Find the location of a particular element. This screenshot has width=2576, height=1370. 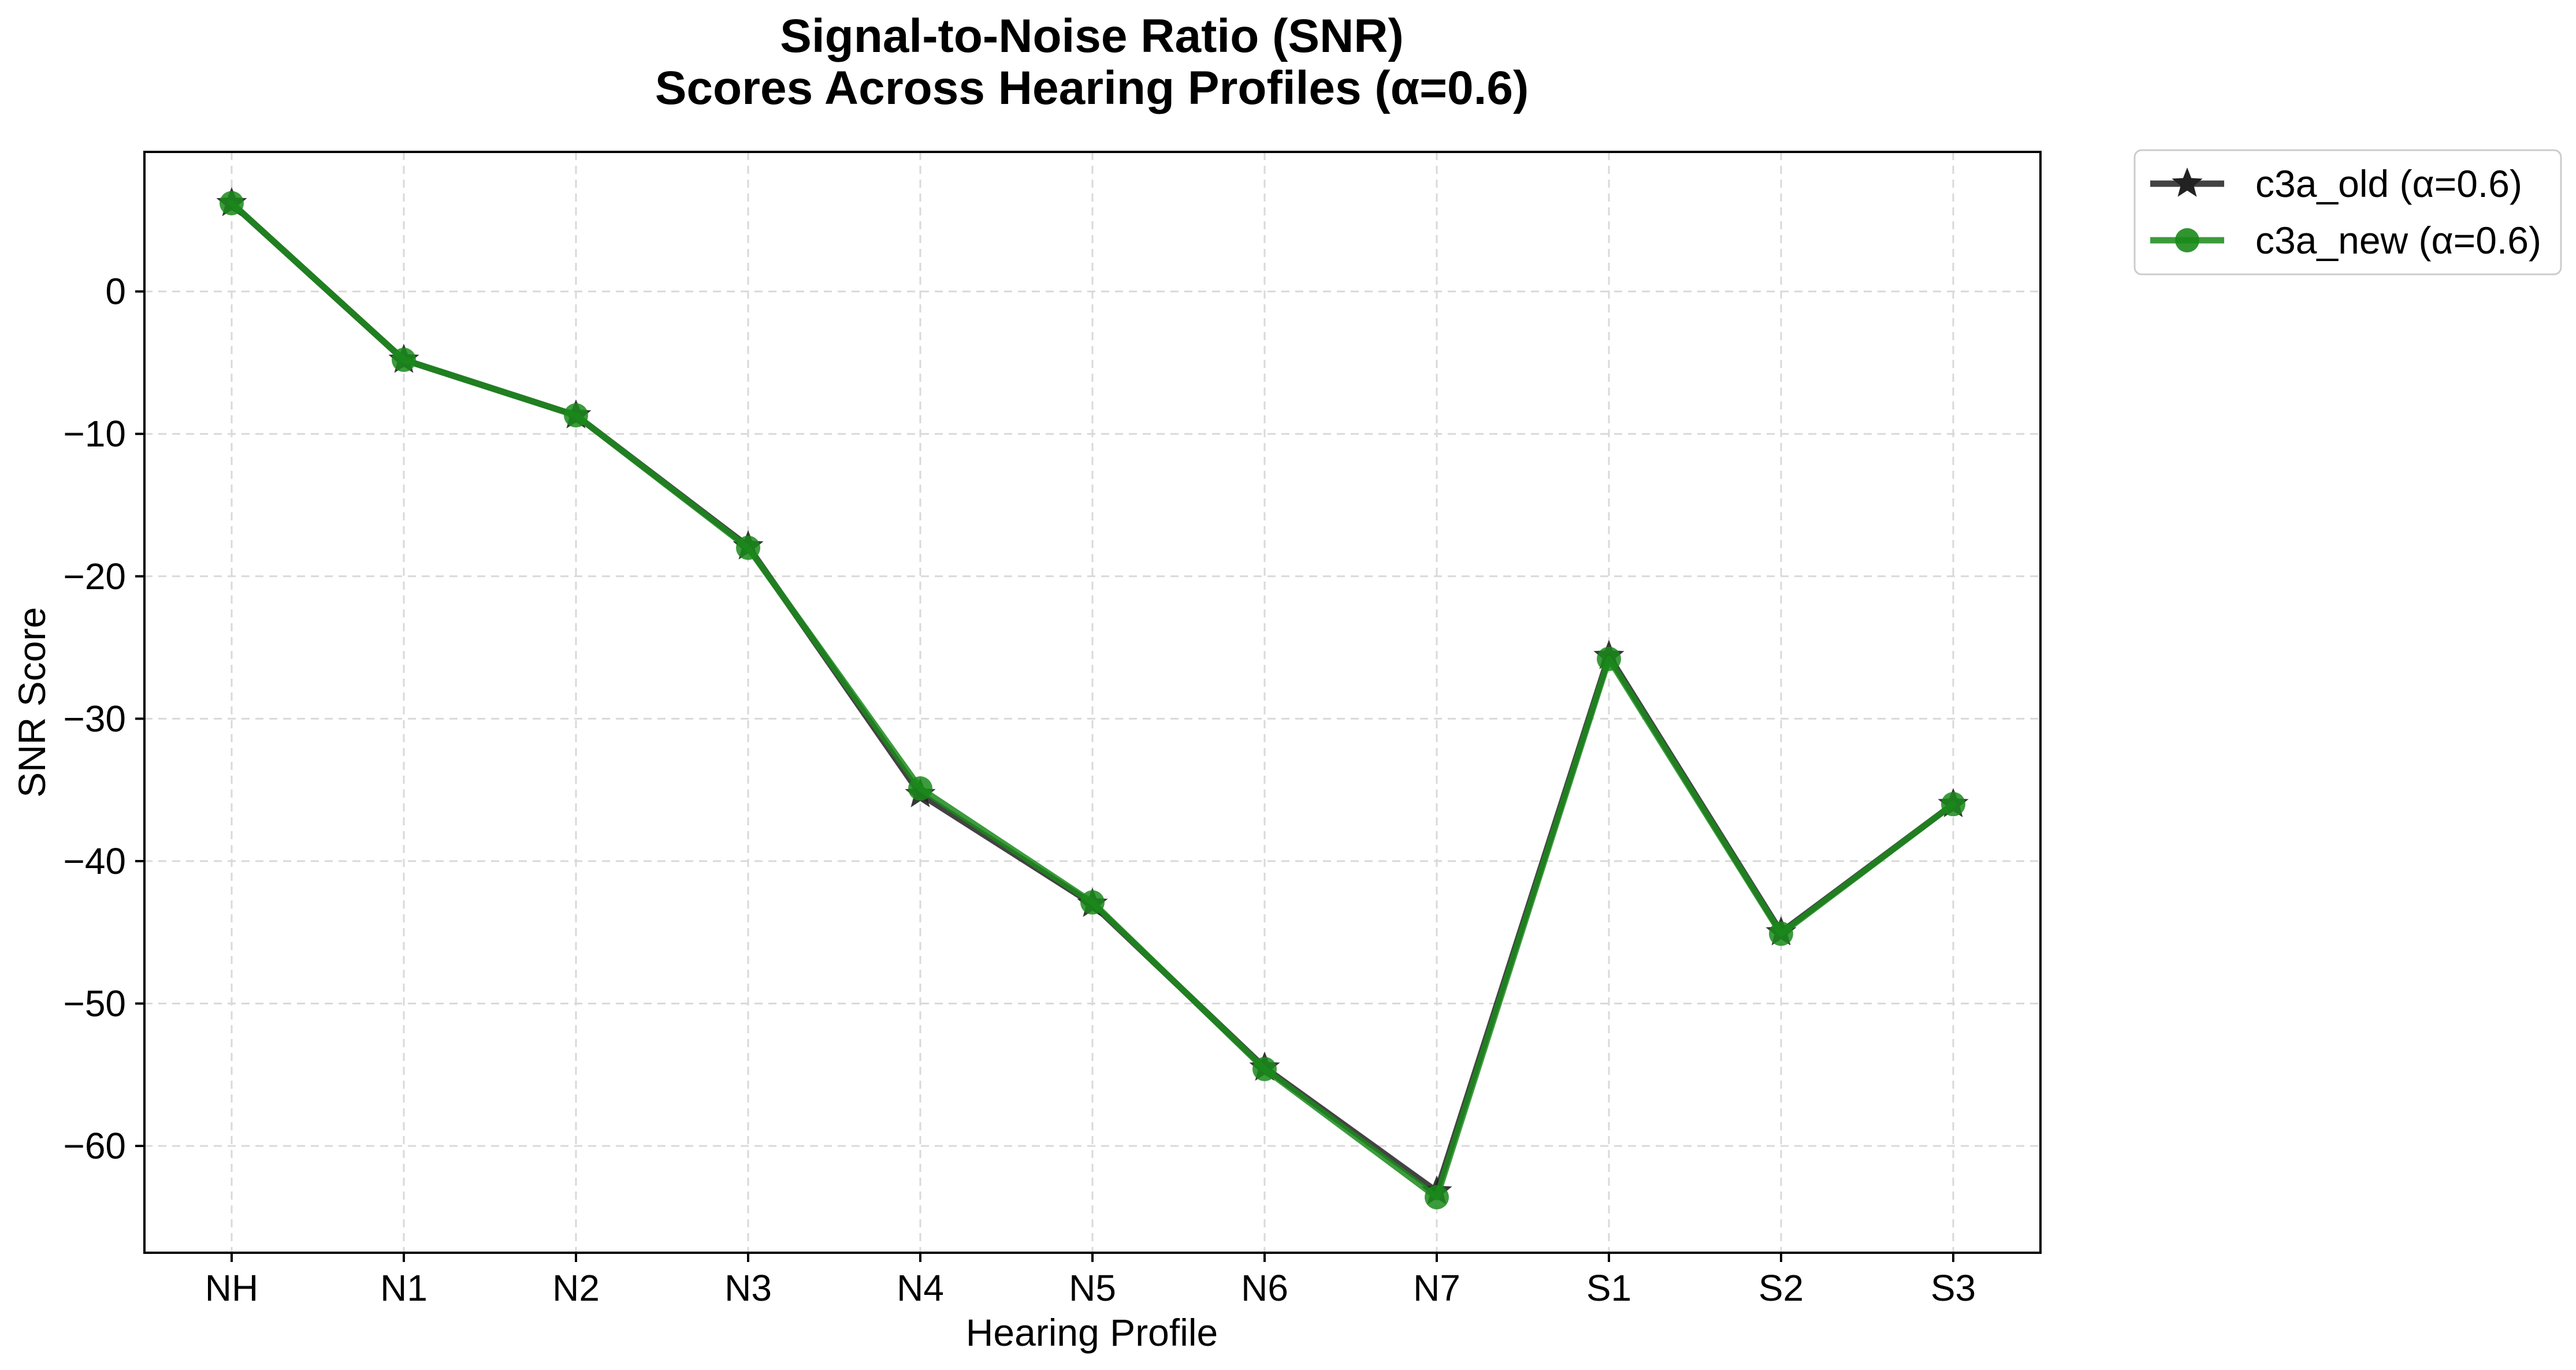

legend-frame is located at coordinates (2347, 212).